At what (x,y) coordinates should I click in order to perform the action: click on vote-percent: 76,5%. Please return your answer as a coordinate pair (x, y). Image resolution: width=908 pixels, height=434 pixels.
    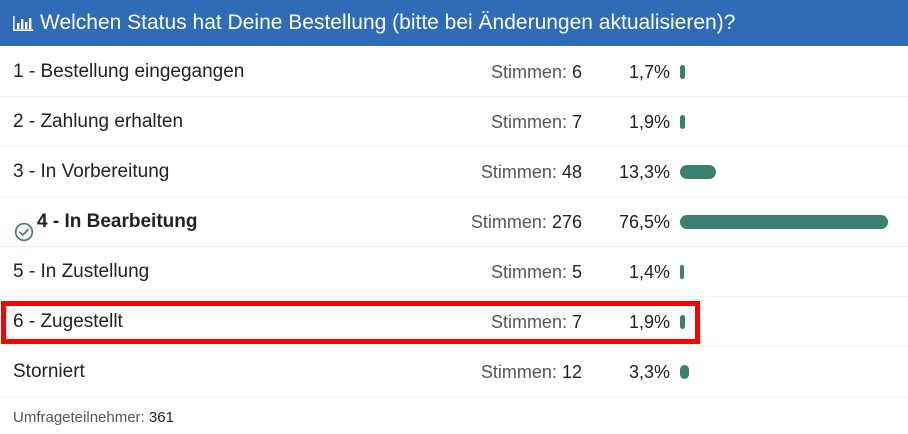
    Looking at the image, I should click on (644, 222).